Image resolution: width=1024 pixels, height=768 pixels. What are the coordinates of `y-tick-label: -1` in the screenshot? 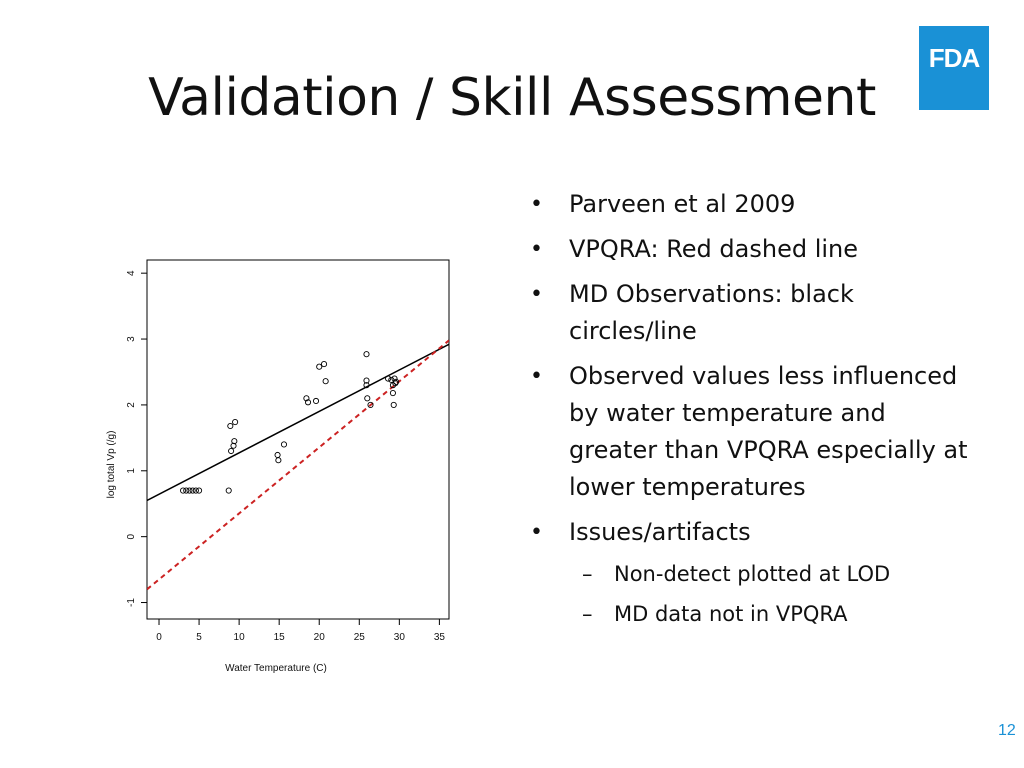 It's located at (131, 602).